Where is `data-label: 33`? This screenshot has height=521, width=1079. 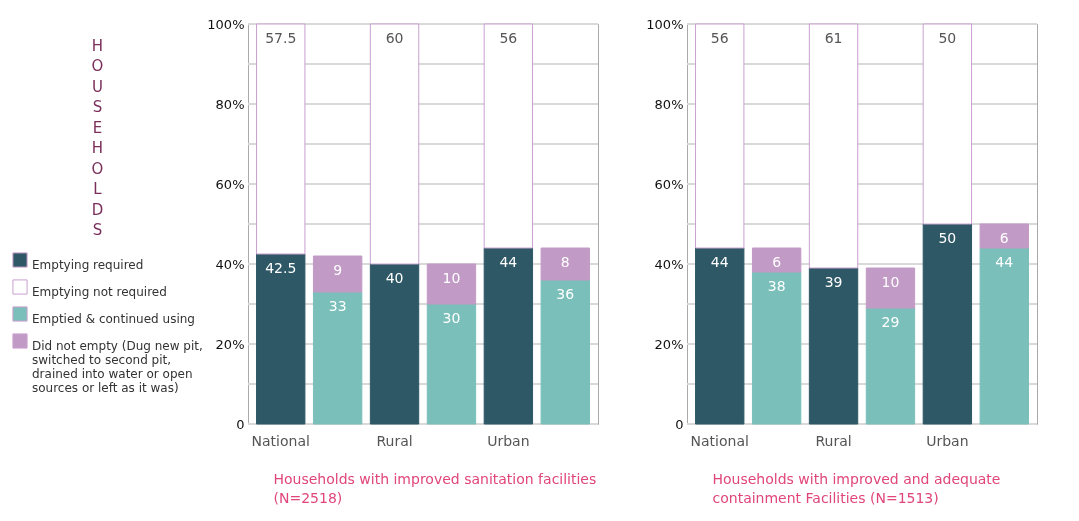
data-label: 33 is located at coordinates (337, 306).